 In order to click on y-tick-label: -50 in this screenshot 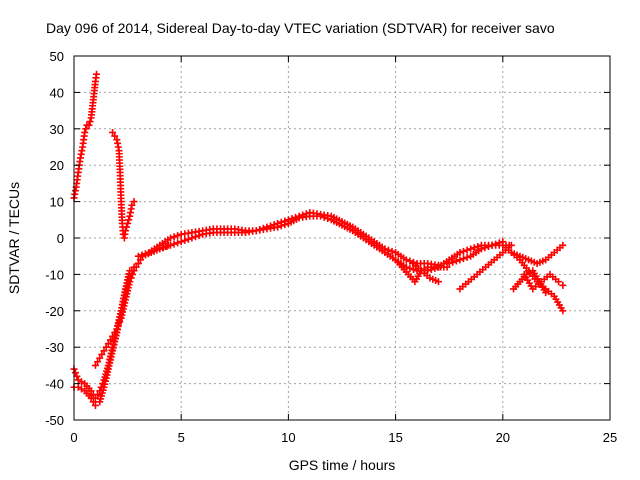, I will do `click(54, 420)`.